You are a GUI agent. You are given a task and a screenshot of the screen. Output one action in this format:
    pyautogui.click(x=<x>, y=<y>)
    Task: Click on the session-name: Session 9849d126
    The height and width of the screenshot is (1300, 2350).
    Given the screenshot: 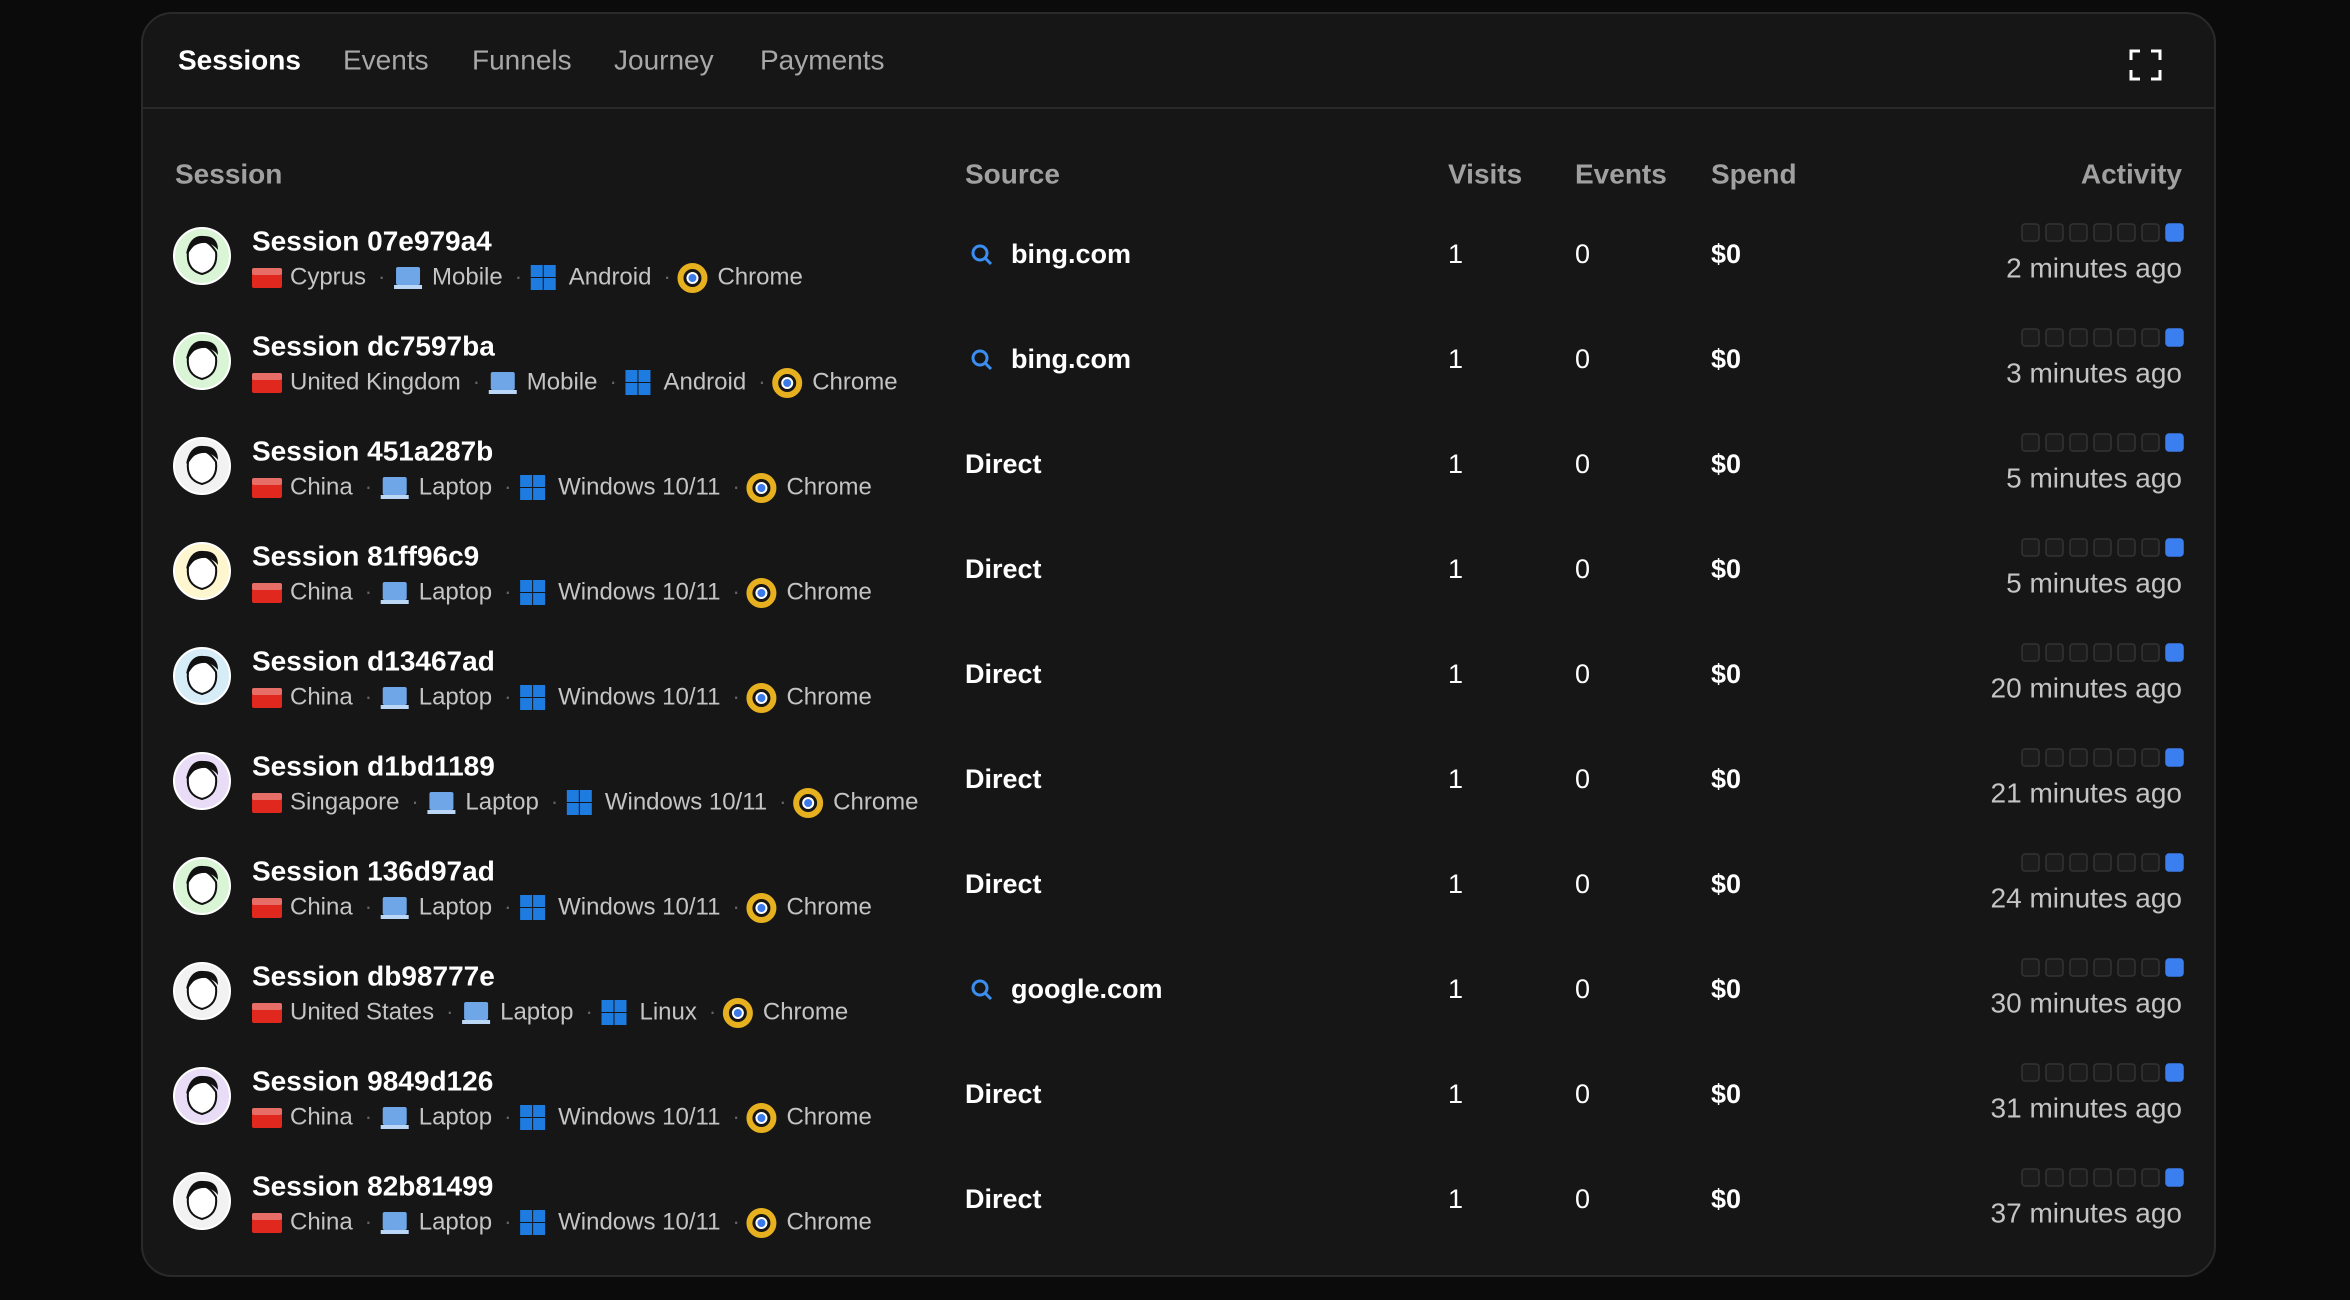 What is the action you would take?
    pyautogui.click(x=372, y=1080)
    